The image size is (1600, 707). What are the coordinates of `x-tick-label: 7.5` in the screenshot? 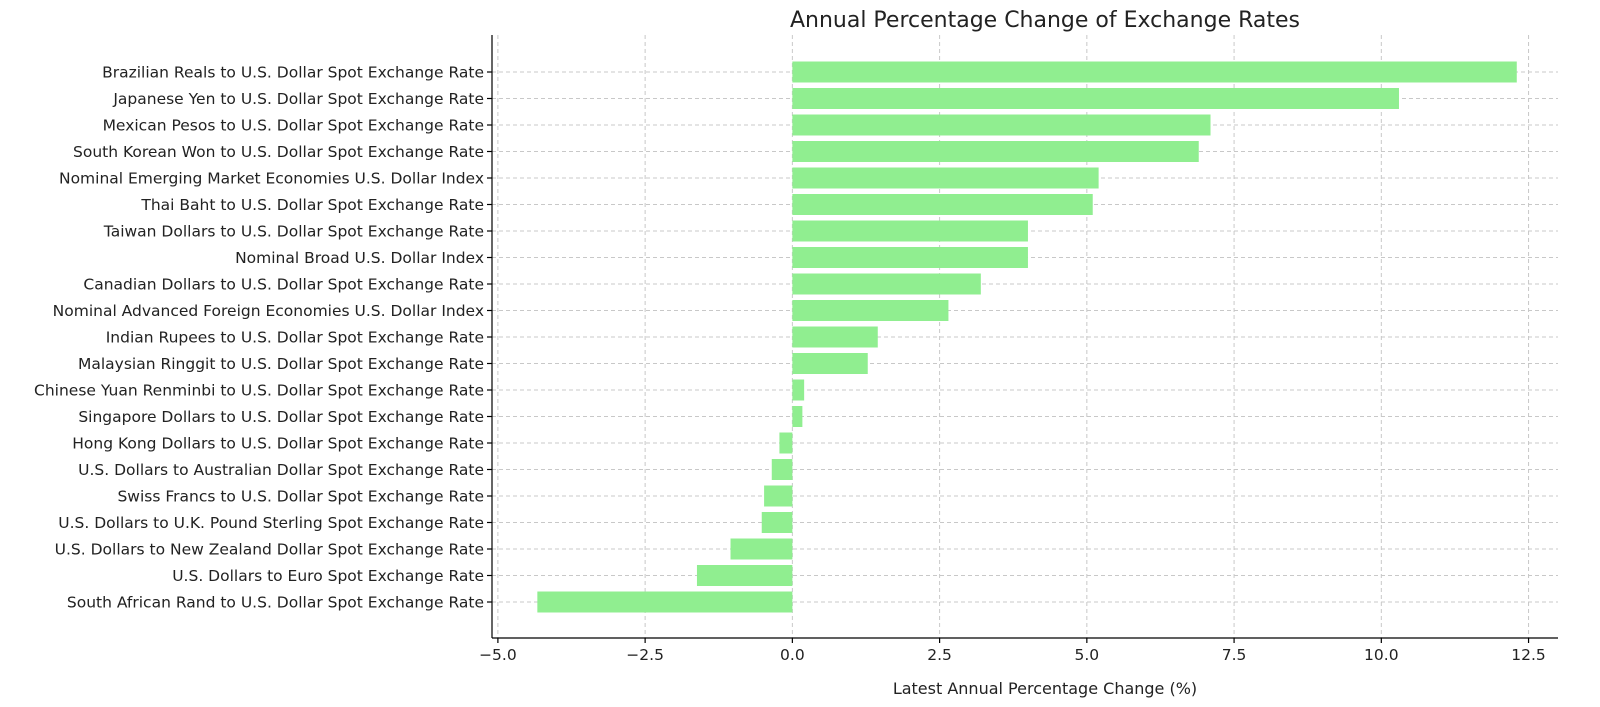 It's located at (1234, 655).